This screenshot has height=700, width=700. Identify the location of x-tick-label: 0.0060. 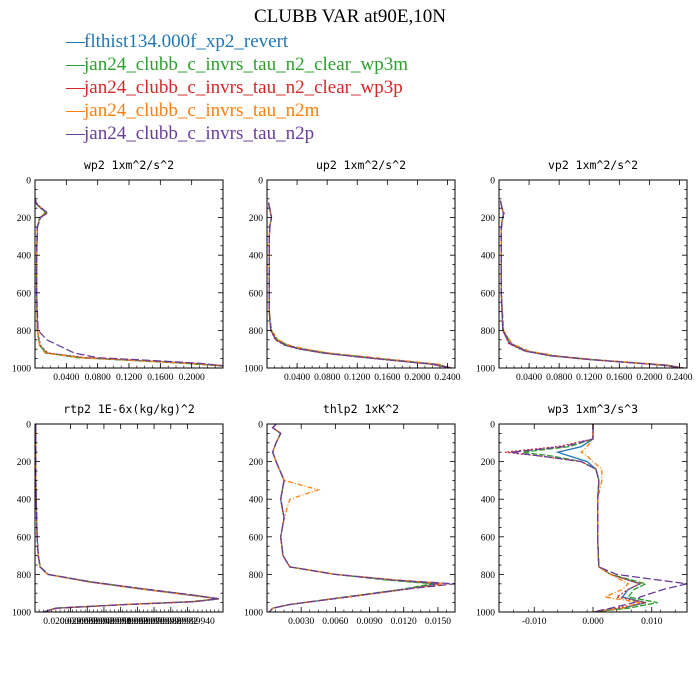
(335, 622).